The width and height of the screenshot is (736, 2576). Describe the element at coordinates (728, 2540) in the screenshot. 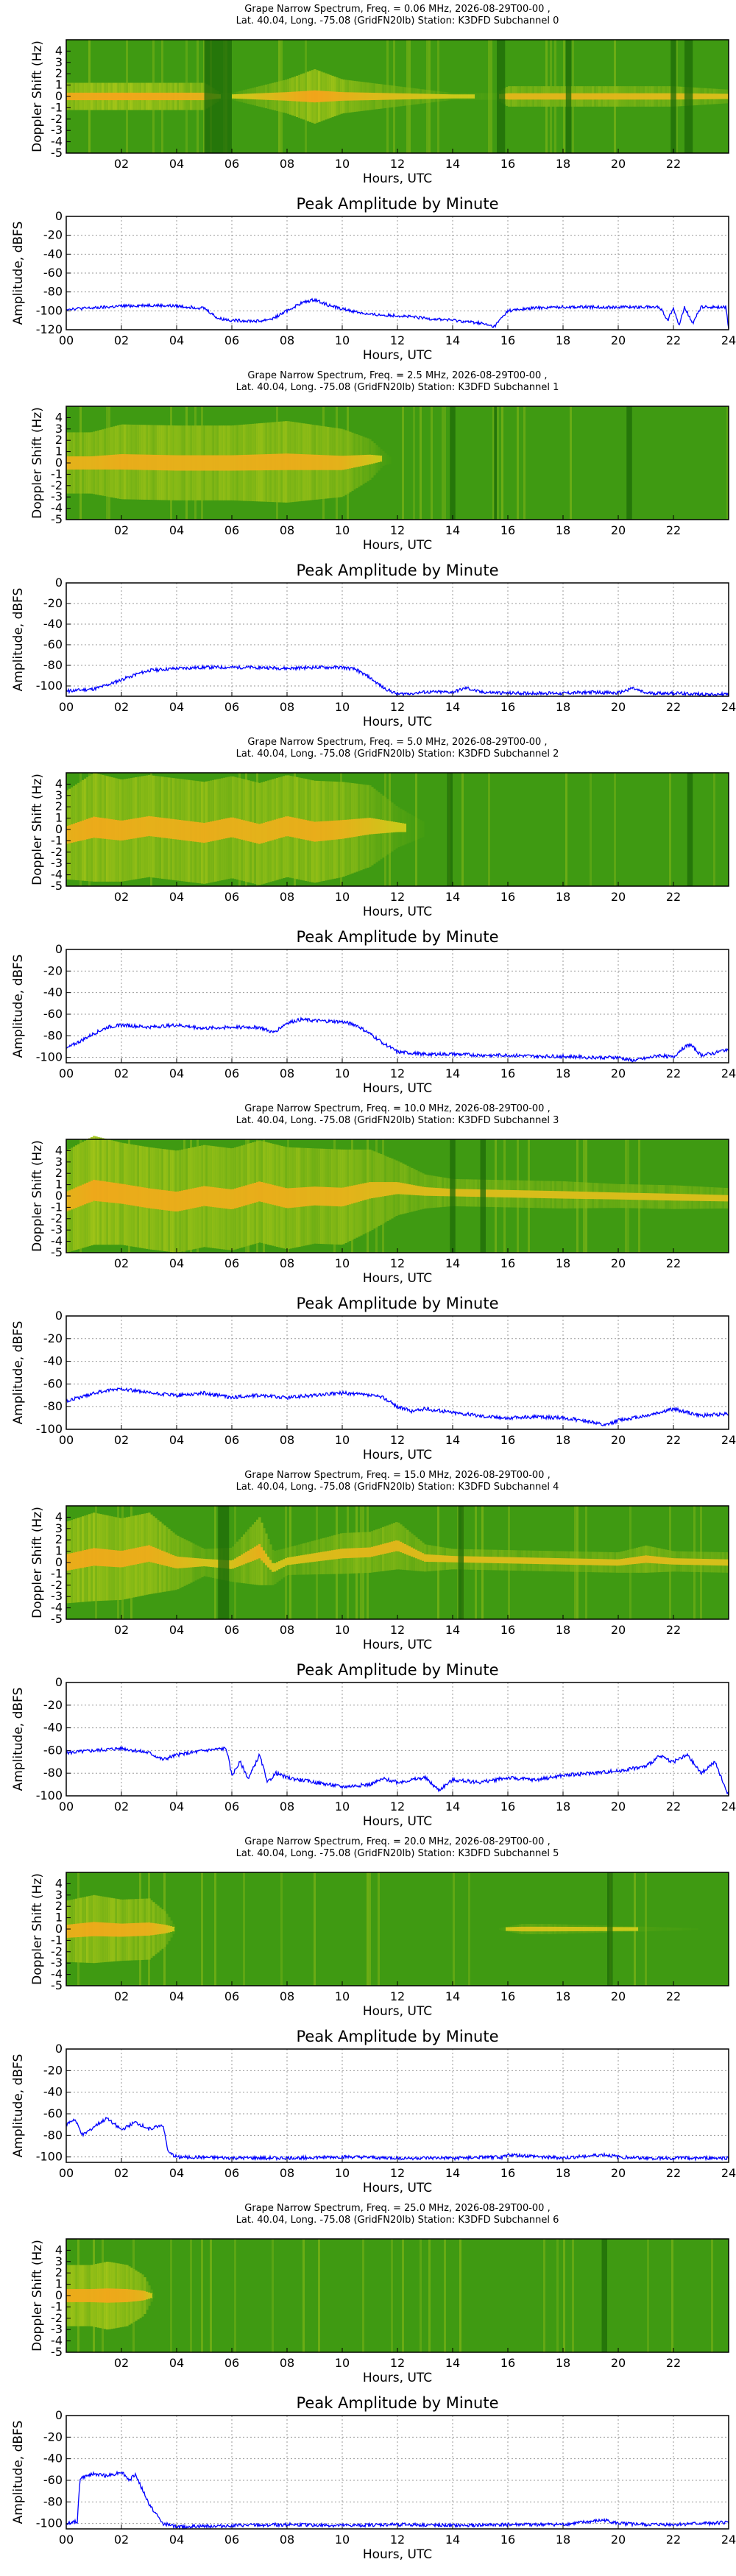

I see `x-tick-label: 24` at that location.